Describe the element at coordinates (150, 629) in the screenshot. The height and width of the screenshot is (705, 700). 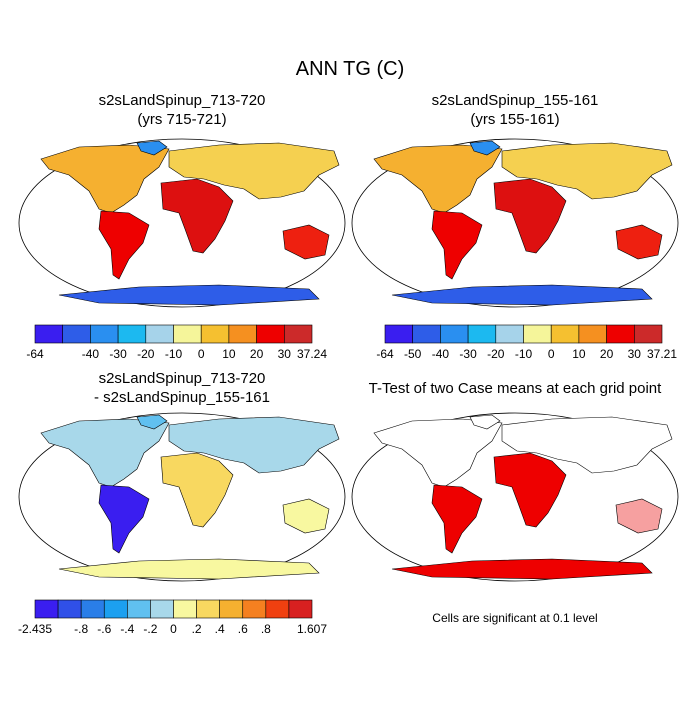
I see `colorbar-label: -.2` at that location.